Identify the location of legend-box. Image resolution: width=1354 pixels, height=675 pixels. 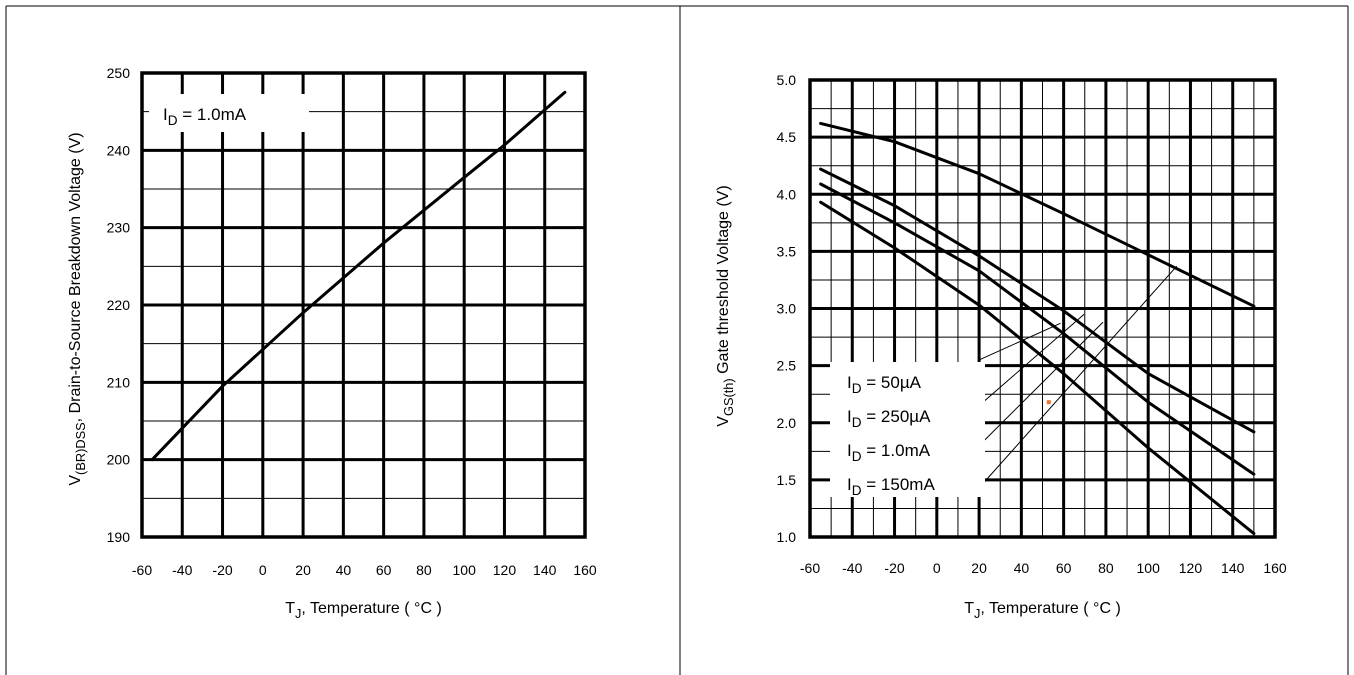
(907, 429).